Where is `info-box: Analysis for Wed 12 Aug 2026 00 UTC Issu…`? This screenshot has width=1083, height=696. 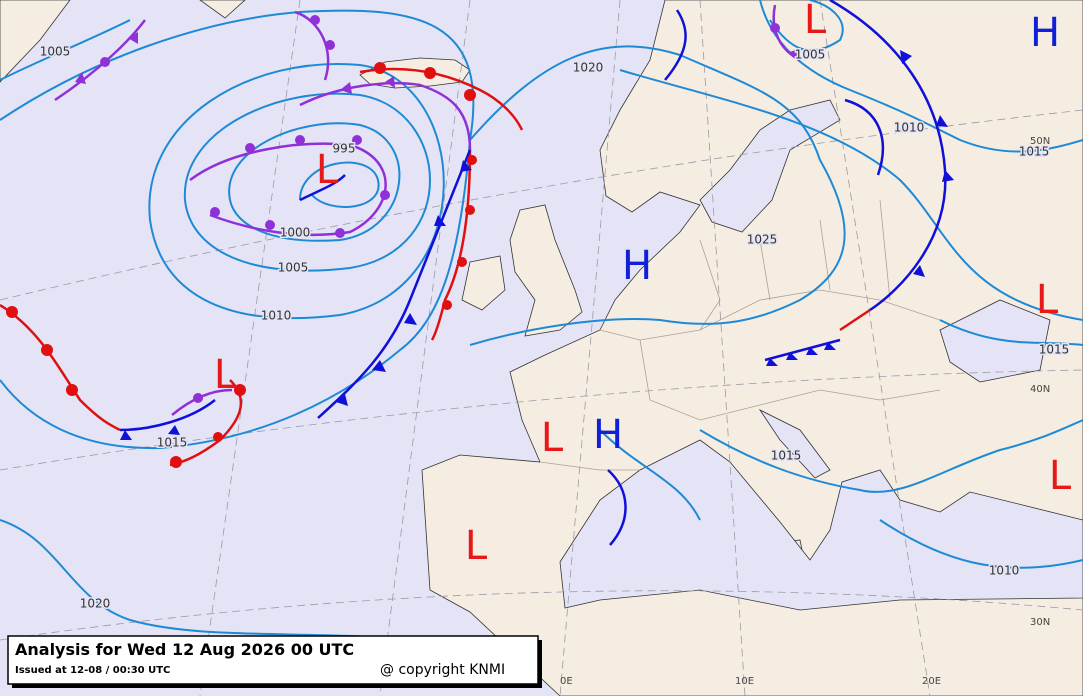 info-box: Analysis for Wed 12 Aug 2026 00 UTC Issu… is located at coordinates (274, 661).